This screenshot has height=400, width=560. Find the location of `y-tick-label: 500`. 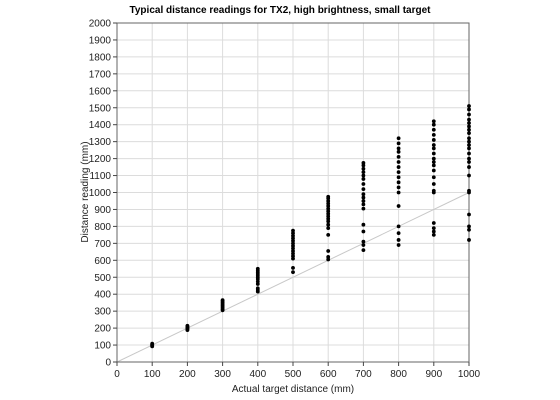

y-tick-label: 500 is located at coordinates (102, 278).